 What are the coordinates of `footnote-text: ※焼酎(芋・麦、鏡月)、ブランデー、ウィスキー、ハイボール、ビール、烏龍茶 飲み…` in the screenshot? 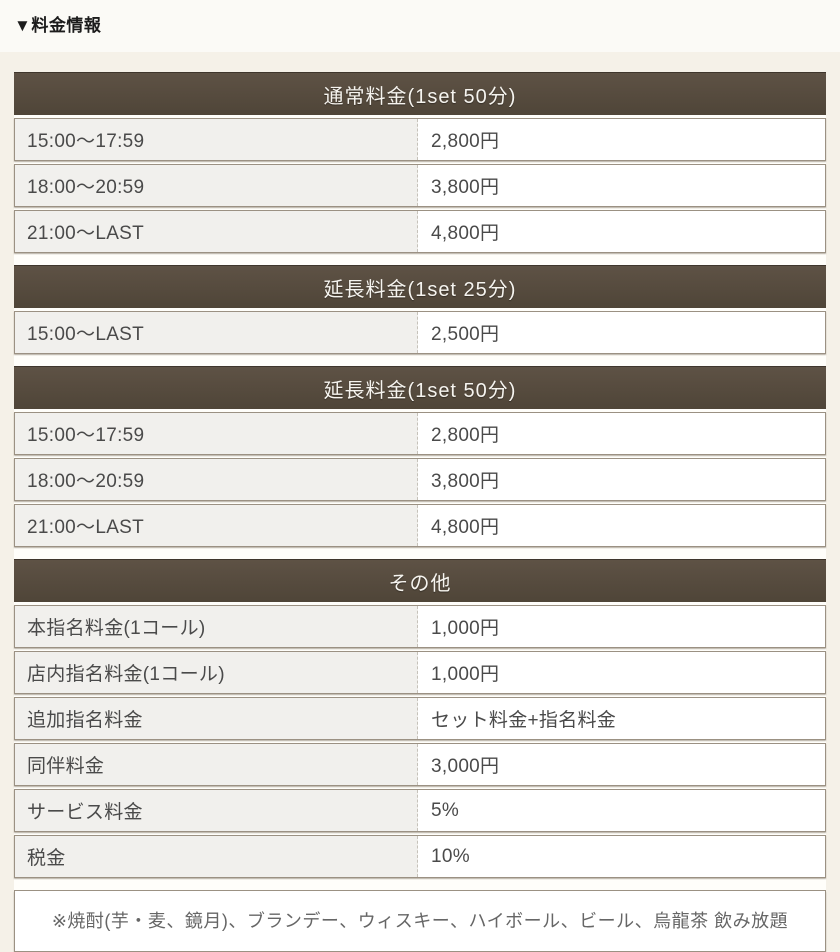 It's located at (420, 920).